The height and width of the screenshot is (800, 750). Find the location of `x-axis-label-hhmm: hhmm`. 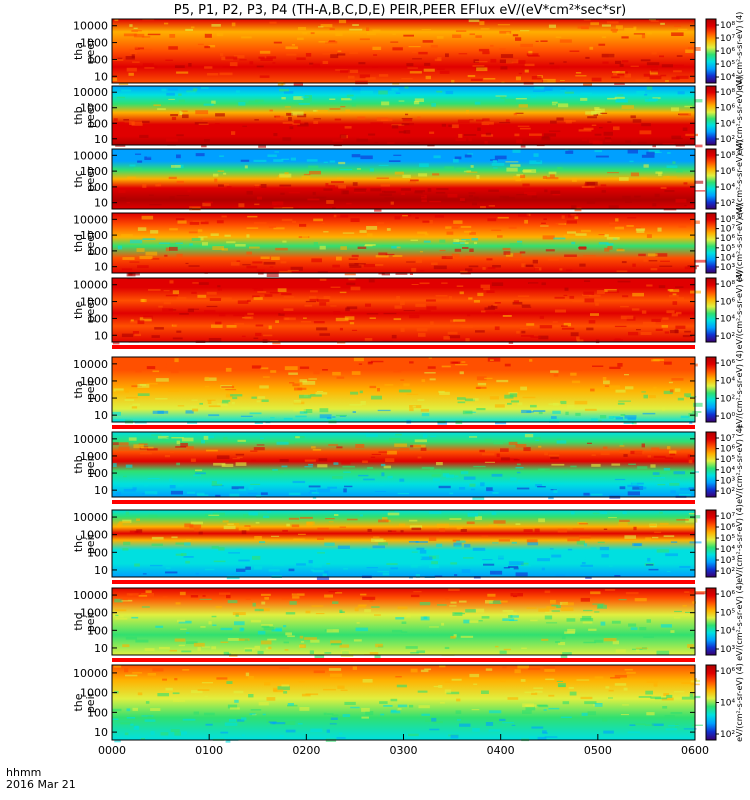

x-axis-label-hhmm: hhmm is located at coordinates (23, 772).